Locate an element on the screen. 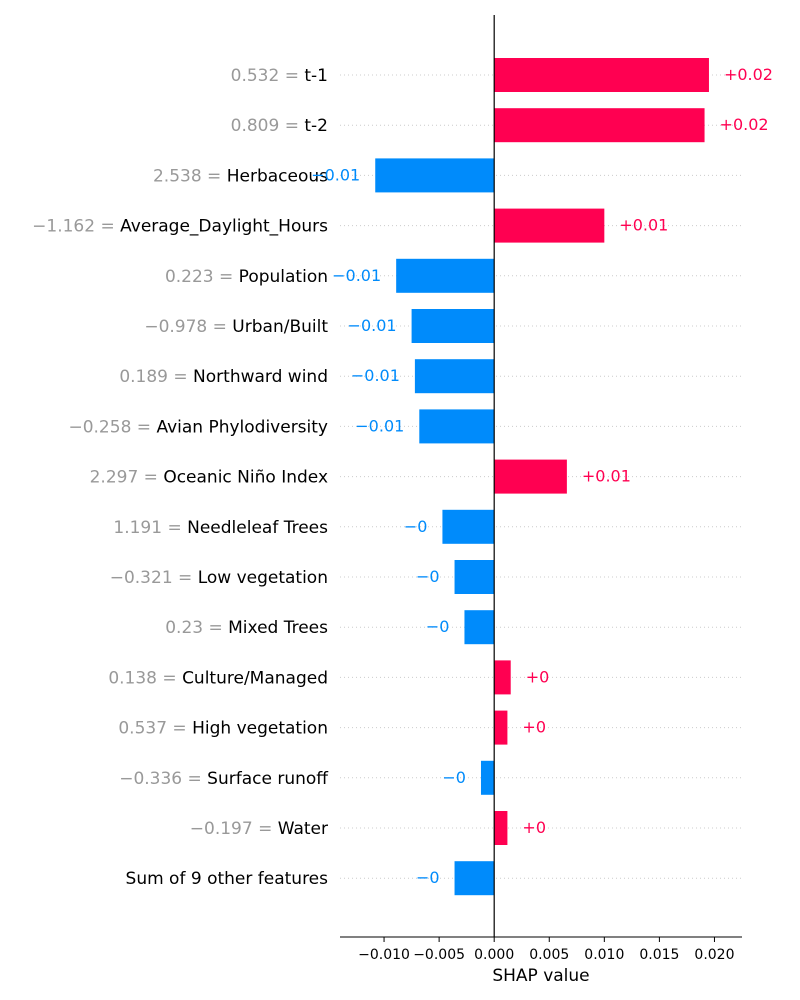 Image resolution: width=800 pixels, height=1000 pixels. feature-name: Sum of 9 other features is located at coordinates (227, 879).